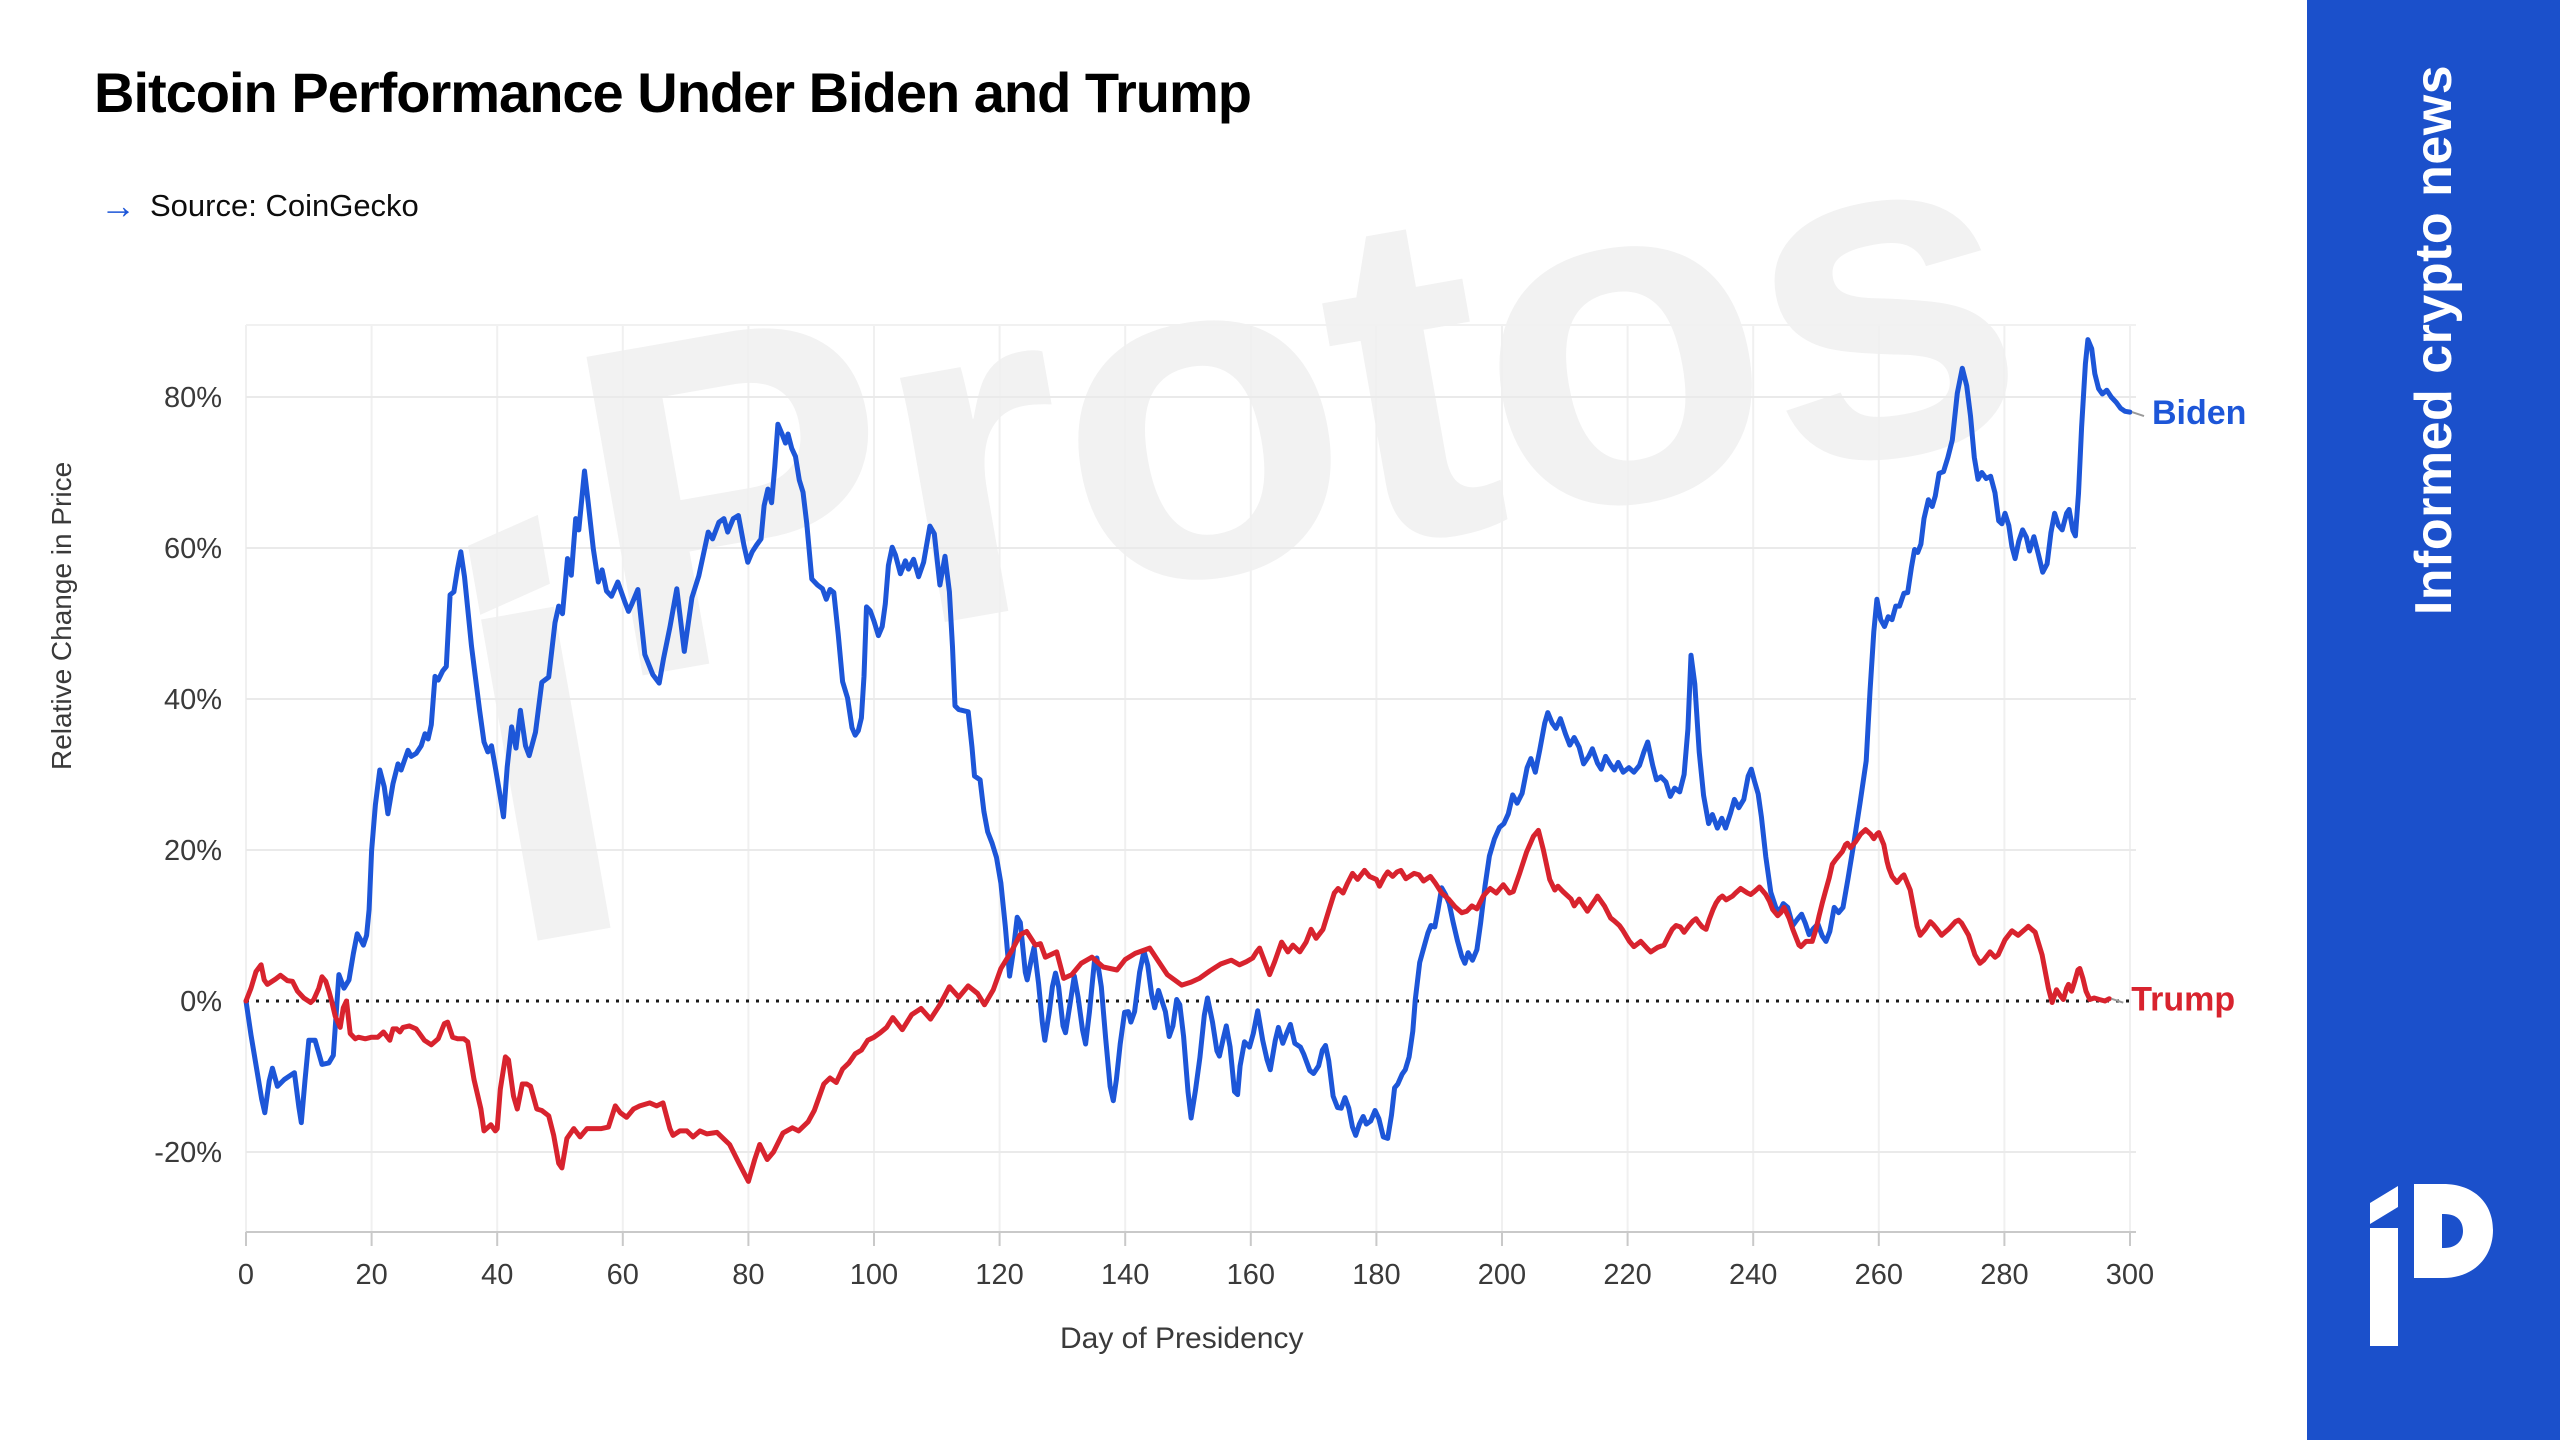 This screenshot has width=2560, height=1440. Describe the element at coordinates (193, 851) in the screenshot. I see `y-tick-label: 20%` at that location.